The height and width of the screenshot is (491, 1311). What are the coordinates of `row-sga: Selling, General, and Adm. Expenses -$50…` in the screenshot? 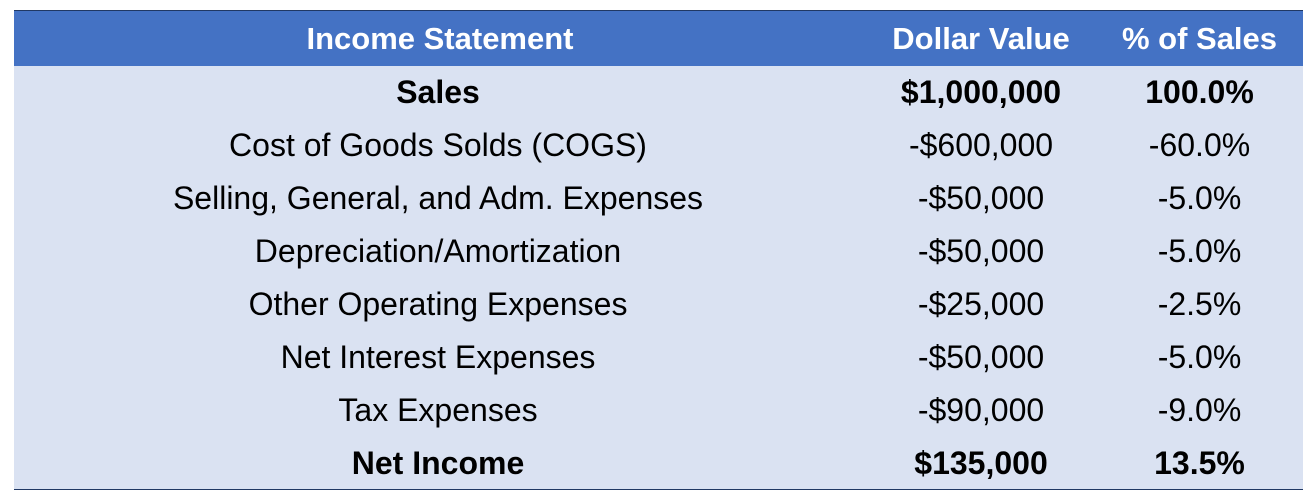 It's located at (658, 198).